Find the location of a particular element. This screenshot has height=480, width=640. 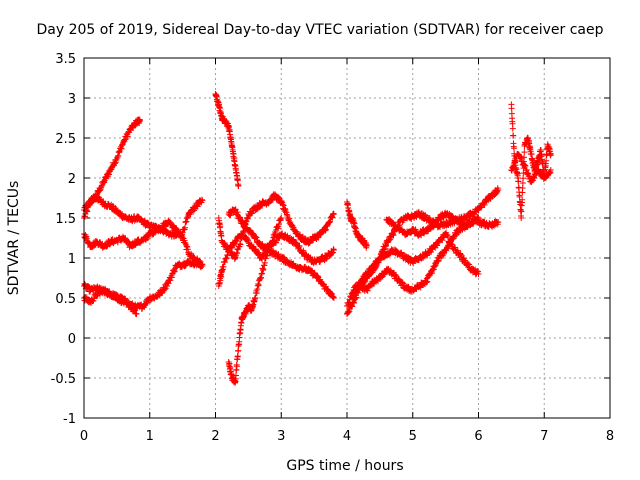

x-tick-label: 1 is located at coordinates (150, 436).